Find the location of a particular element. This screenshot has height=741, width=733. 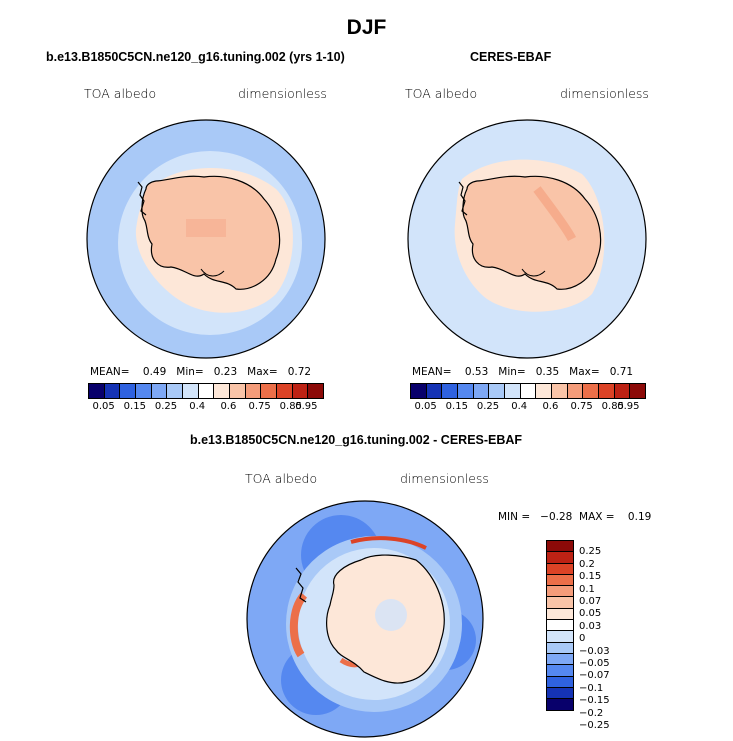

colorbar-tick-label: 0.1 is located at coordinates (587, 589).